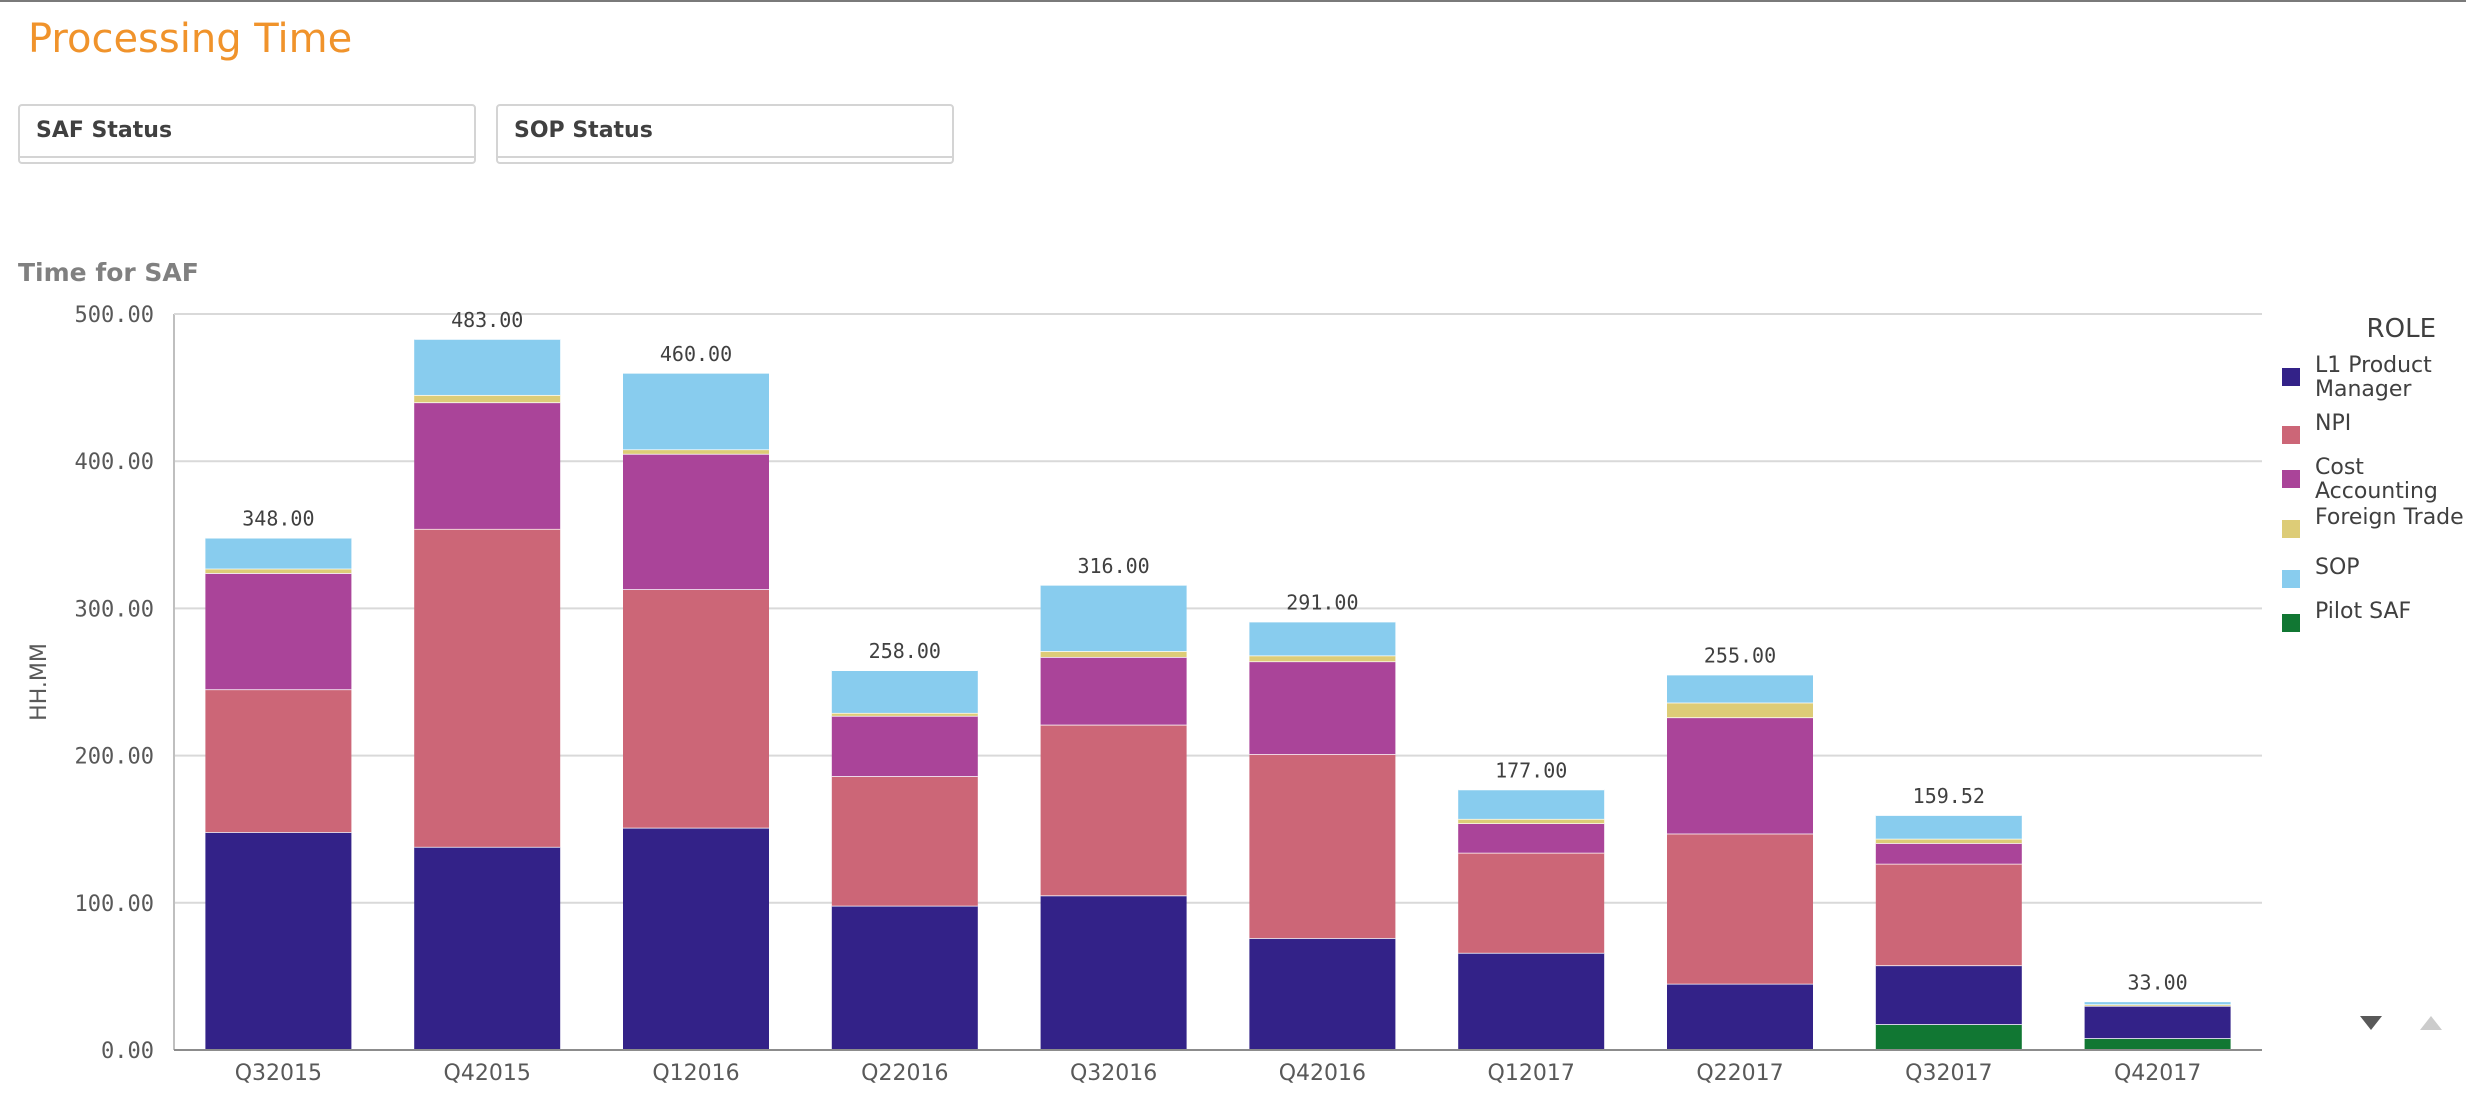  I want to click on y-tick-label: 0.00, so click(127, 1051).